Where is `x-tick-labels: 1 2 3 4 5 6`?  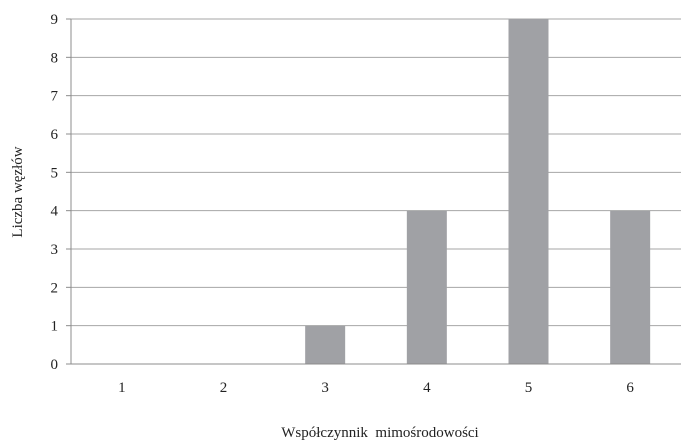 x-tick-labels: 1 2 3 4 5 6 is located at coordinates (376, 388).